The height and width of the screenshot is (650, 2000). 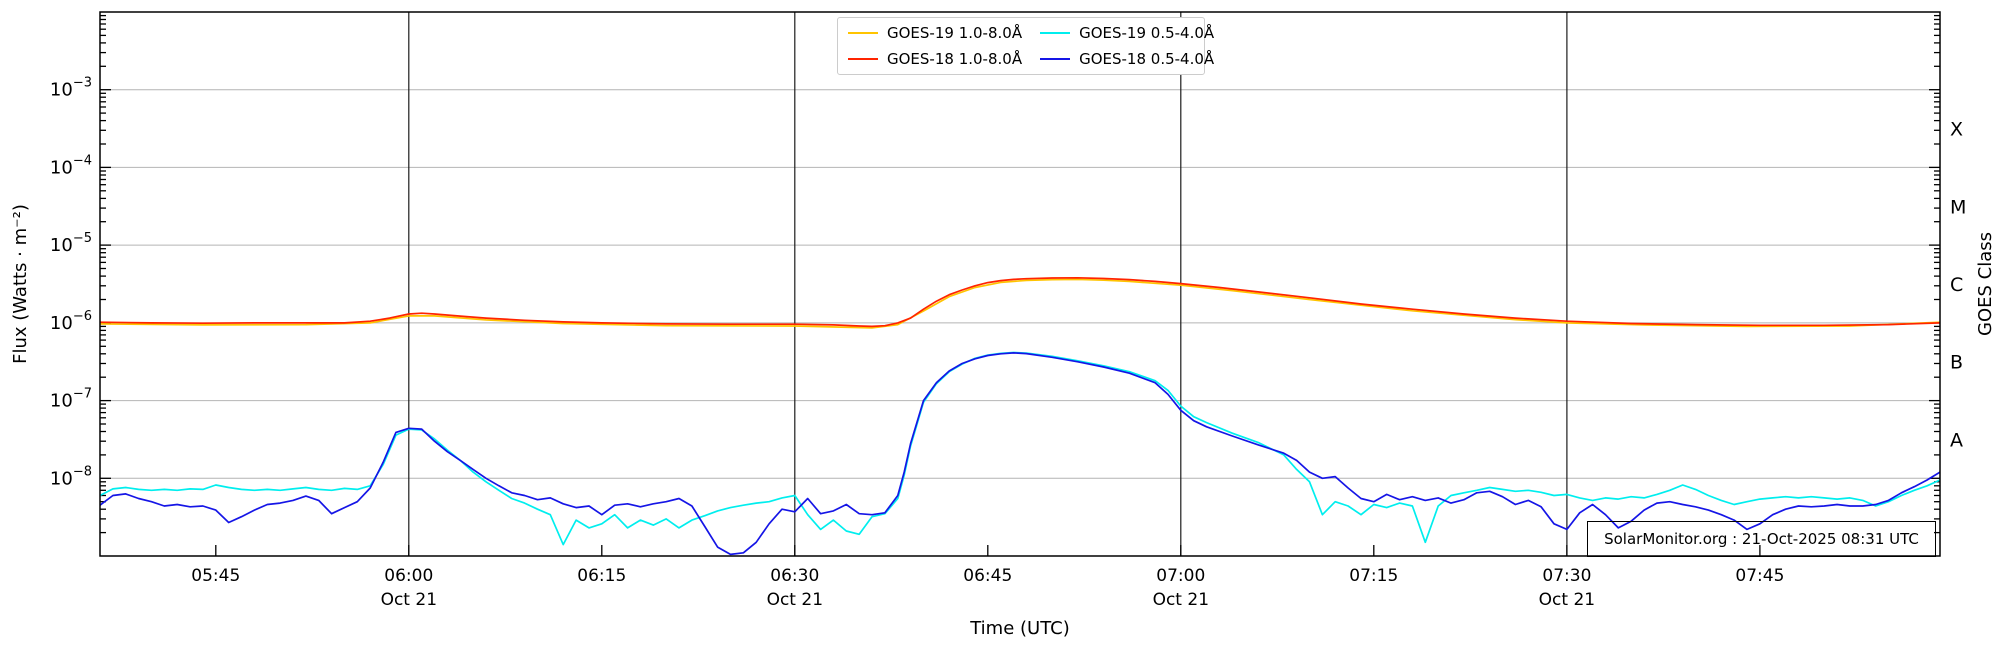 I want to click on svg-text: A, so click(x=1956, y=440).